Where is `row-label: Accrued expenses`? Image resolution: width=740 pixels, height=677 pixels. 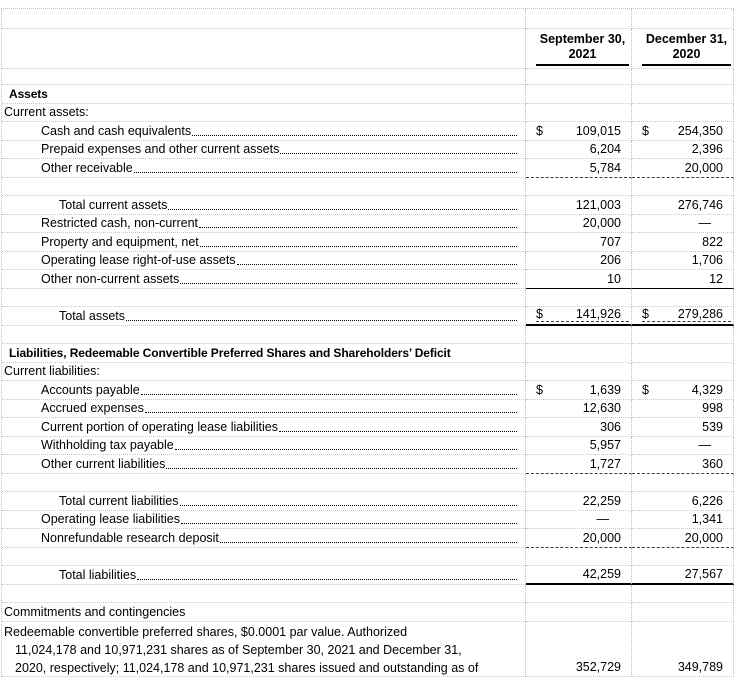 row-label: Accrued expenses is located at coordinates (92, 408).